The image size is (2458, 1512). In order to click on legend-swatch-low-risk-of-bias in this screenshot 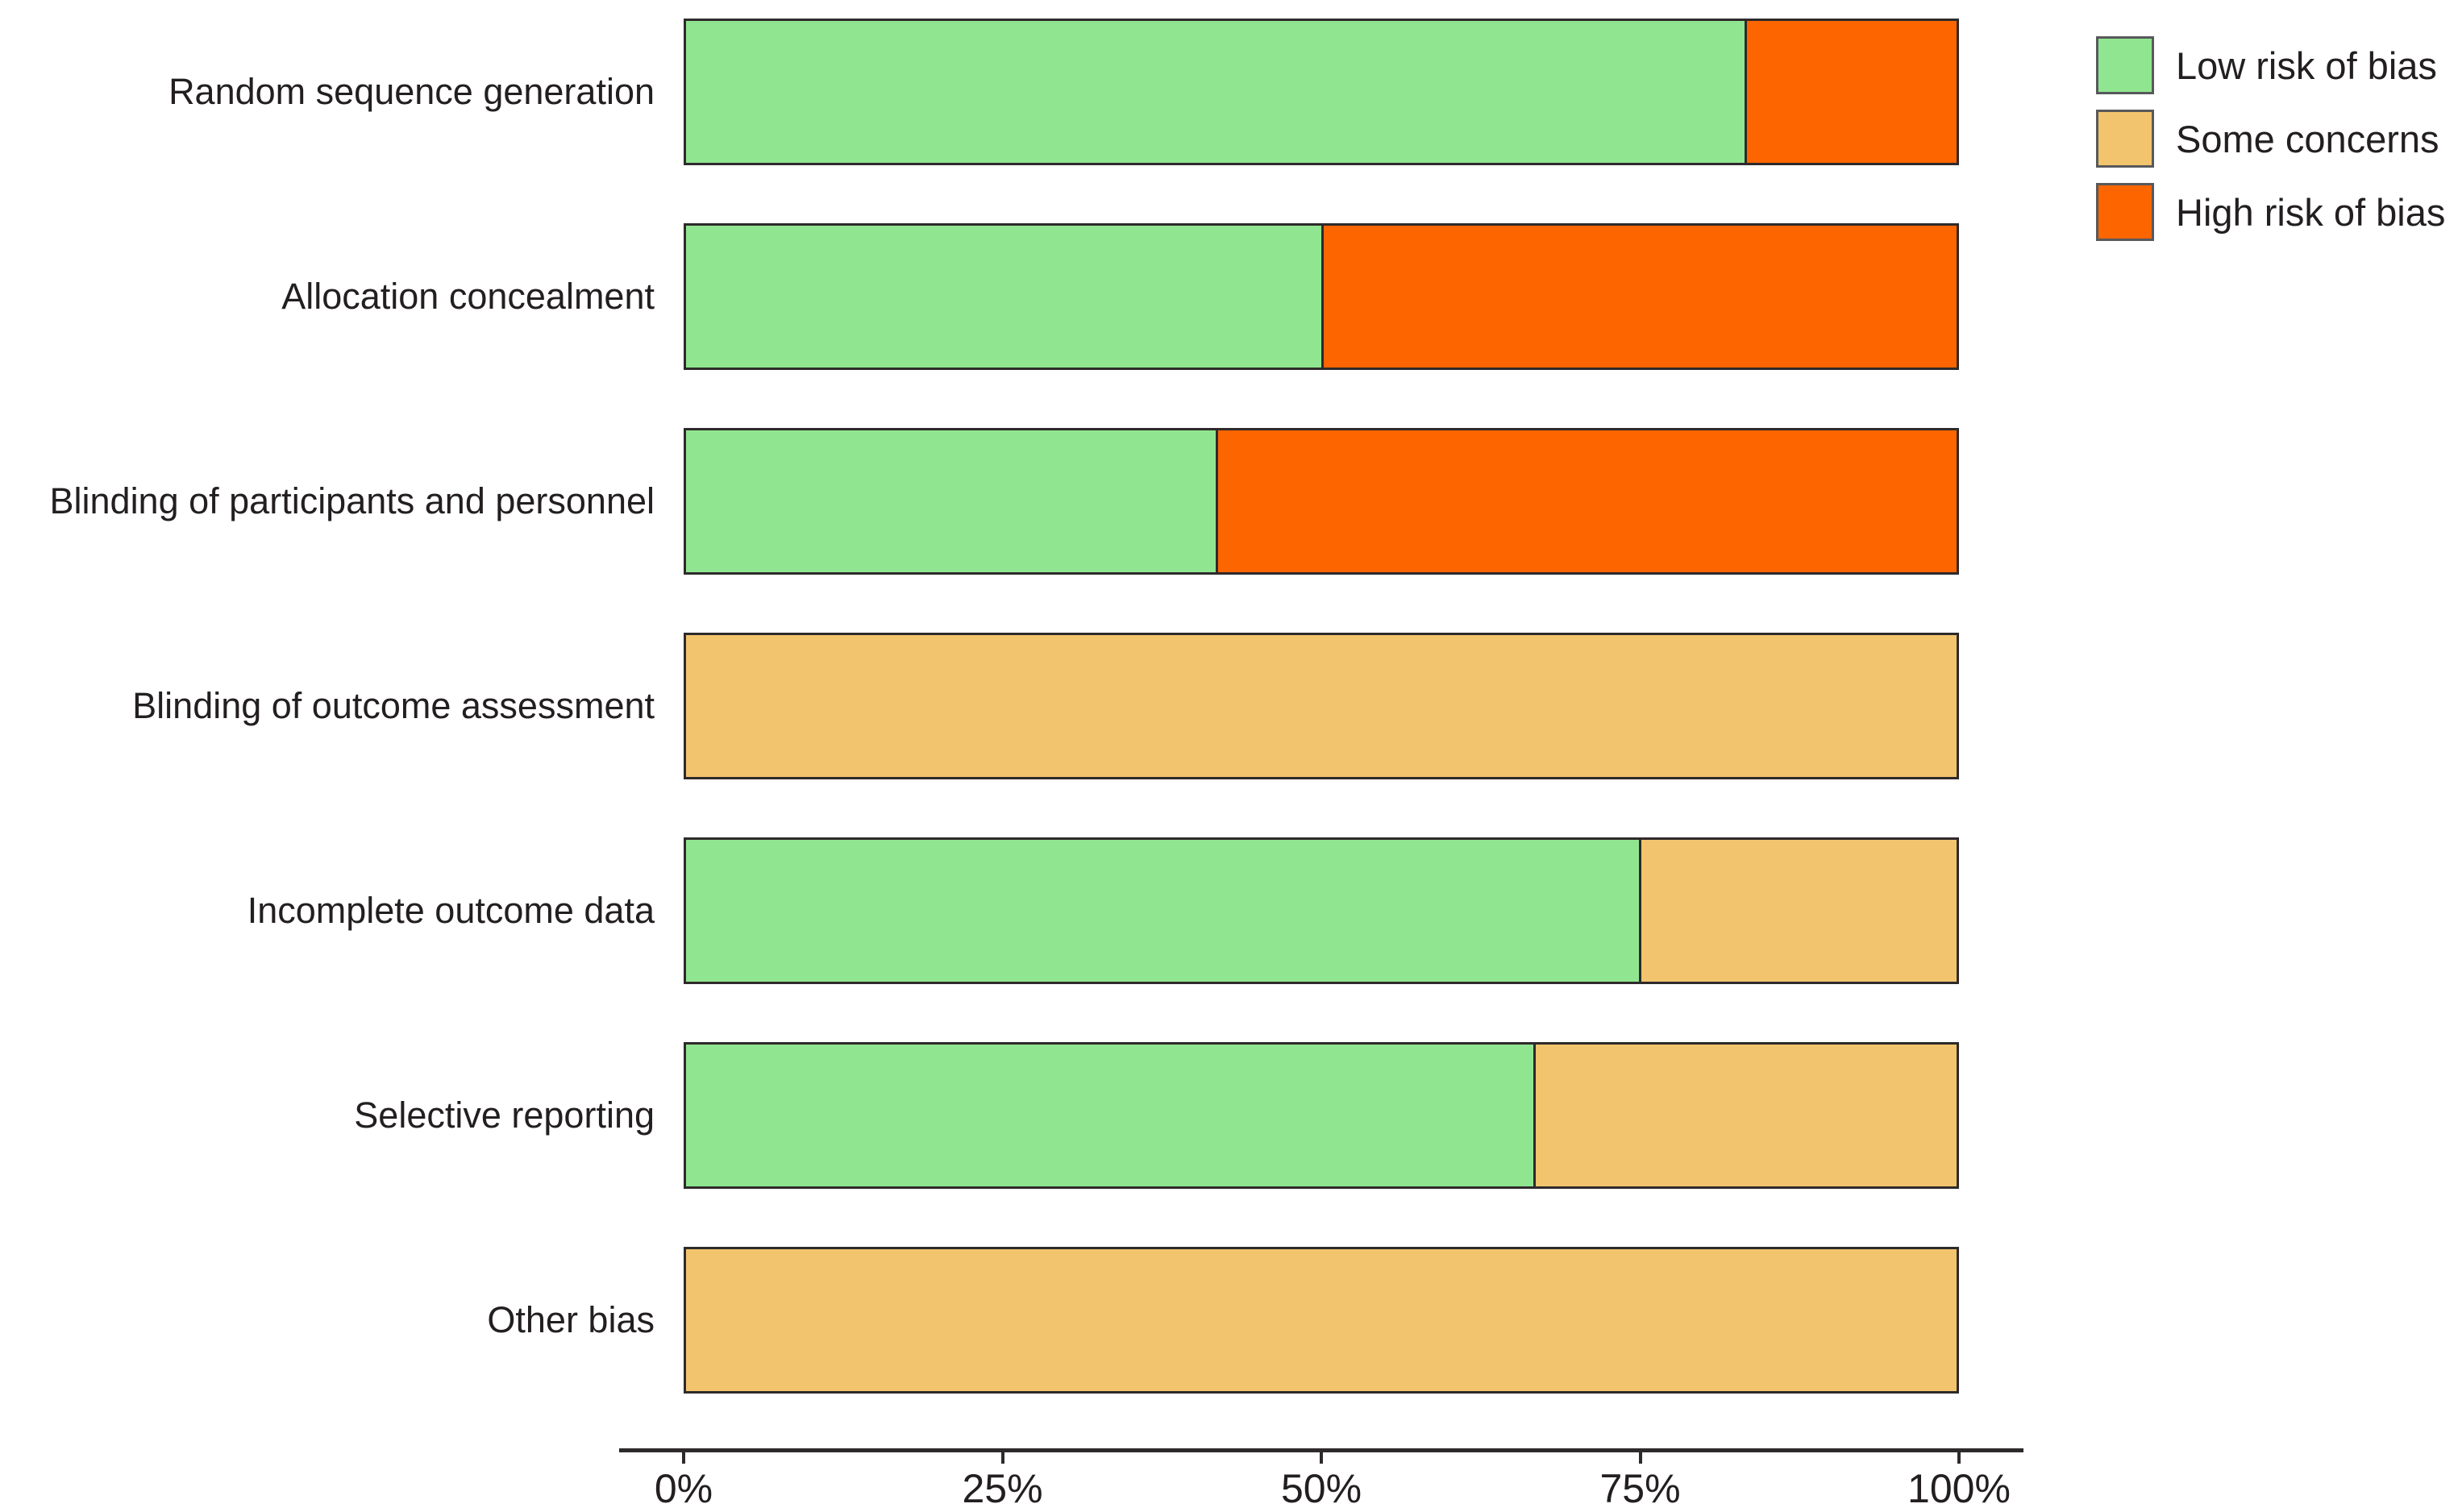, I will do `click(2125, 65)`.